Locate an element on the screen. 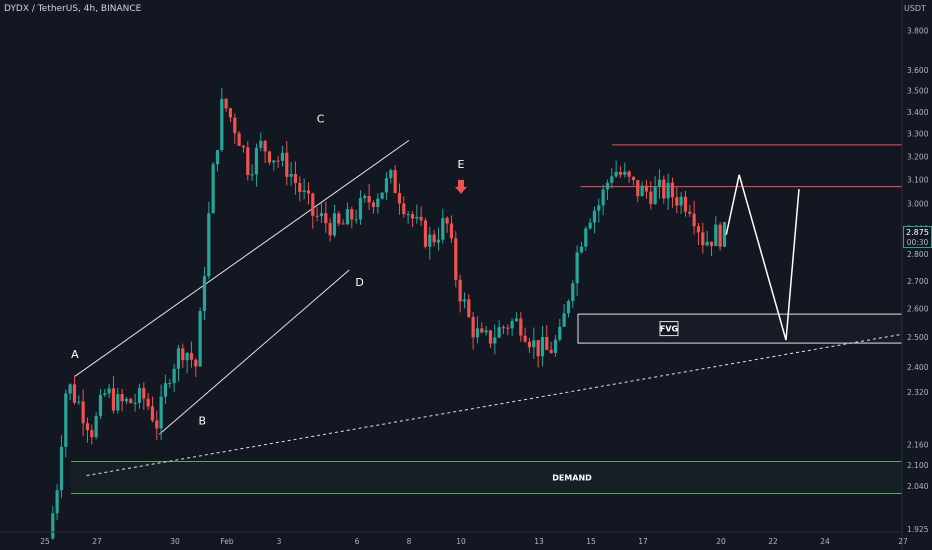 The width and height of the screenshot is (932, 550). demand-label: DEMAND is located at coordinates (572, 477).